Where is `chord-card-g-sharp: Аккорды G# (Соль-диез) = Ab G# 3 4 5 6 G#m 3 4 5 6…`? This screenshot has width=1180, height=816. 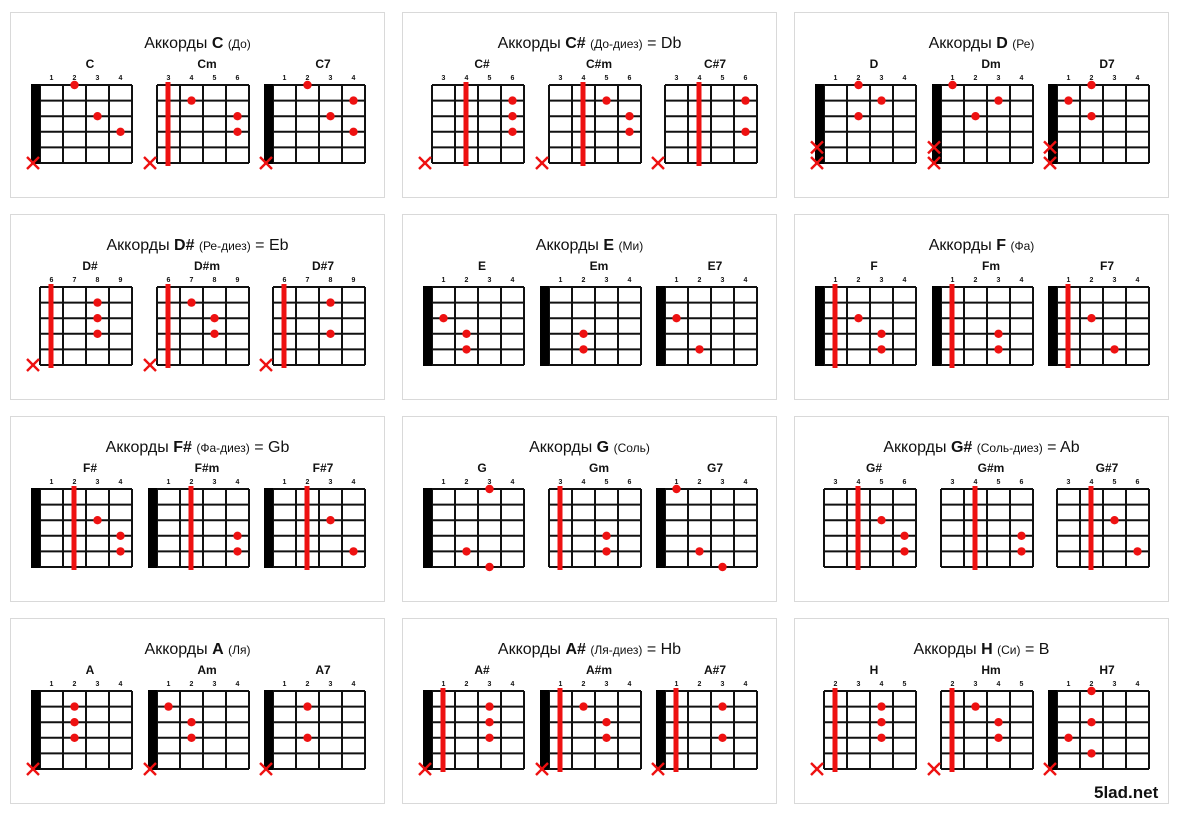
chord-card-g-sharp: Аккорды G# (Соль-диез) = Ab G# 3 4 5 6 G#m 3 4 5 6… is located at coordinates (981, 509).